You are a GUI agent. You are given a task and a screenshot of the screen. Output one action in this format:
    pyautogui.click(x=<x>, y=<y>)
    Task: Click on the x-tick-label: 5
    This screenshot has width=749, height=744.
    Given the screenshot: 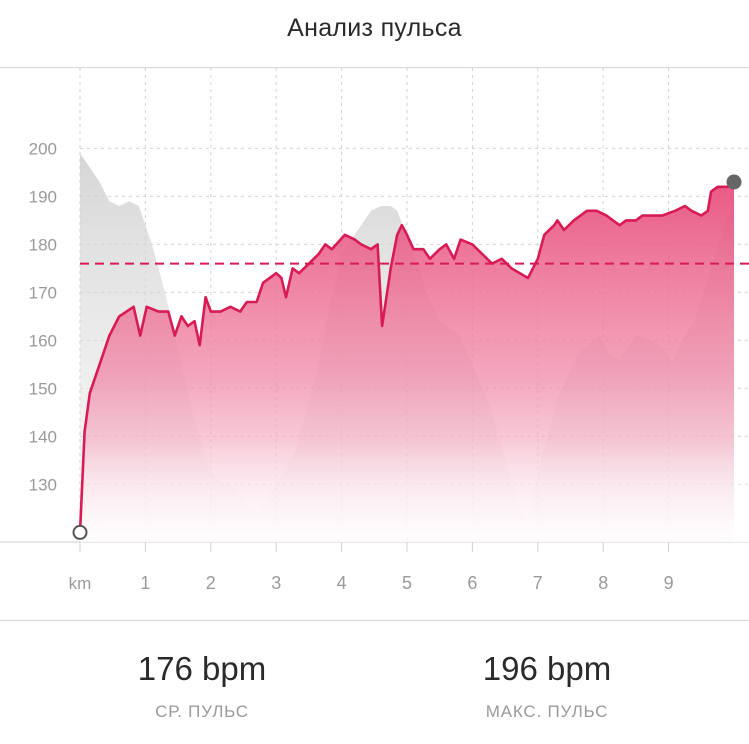 What is the action you would take?
    pyautogui.click(x=407, y=583)
    